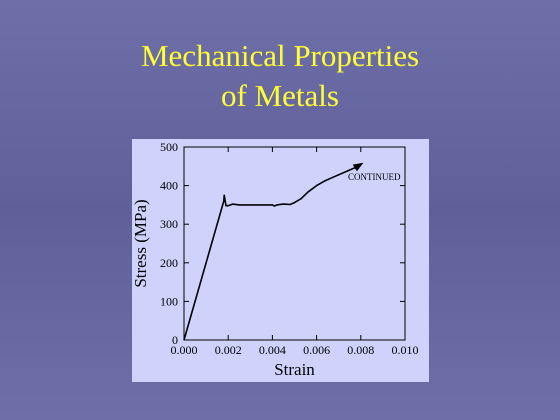 This screenshot has height=420, width=560. I want to click on y-tick-label: 0, so click(175, 340).